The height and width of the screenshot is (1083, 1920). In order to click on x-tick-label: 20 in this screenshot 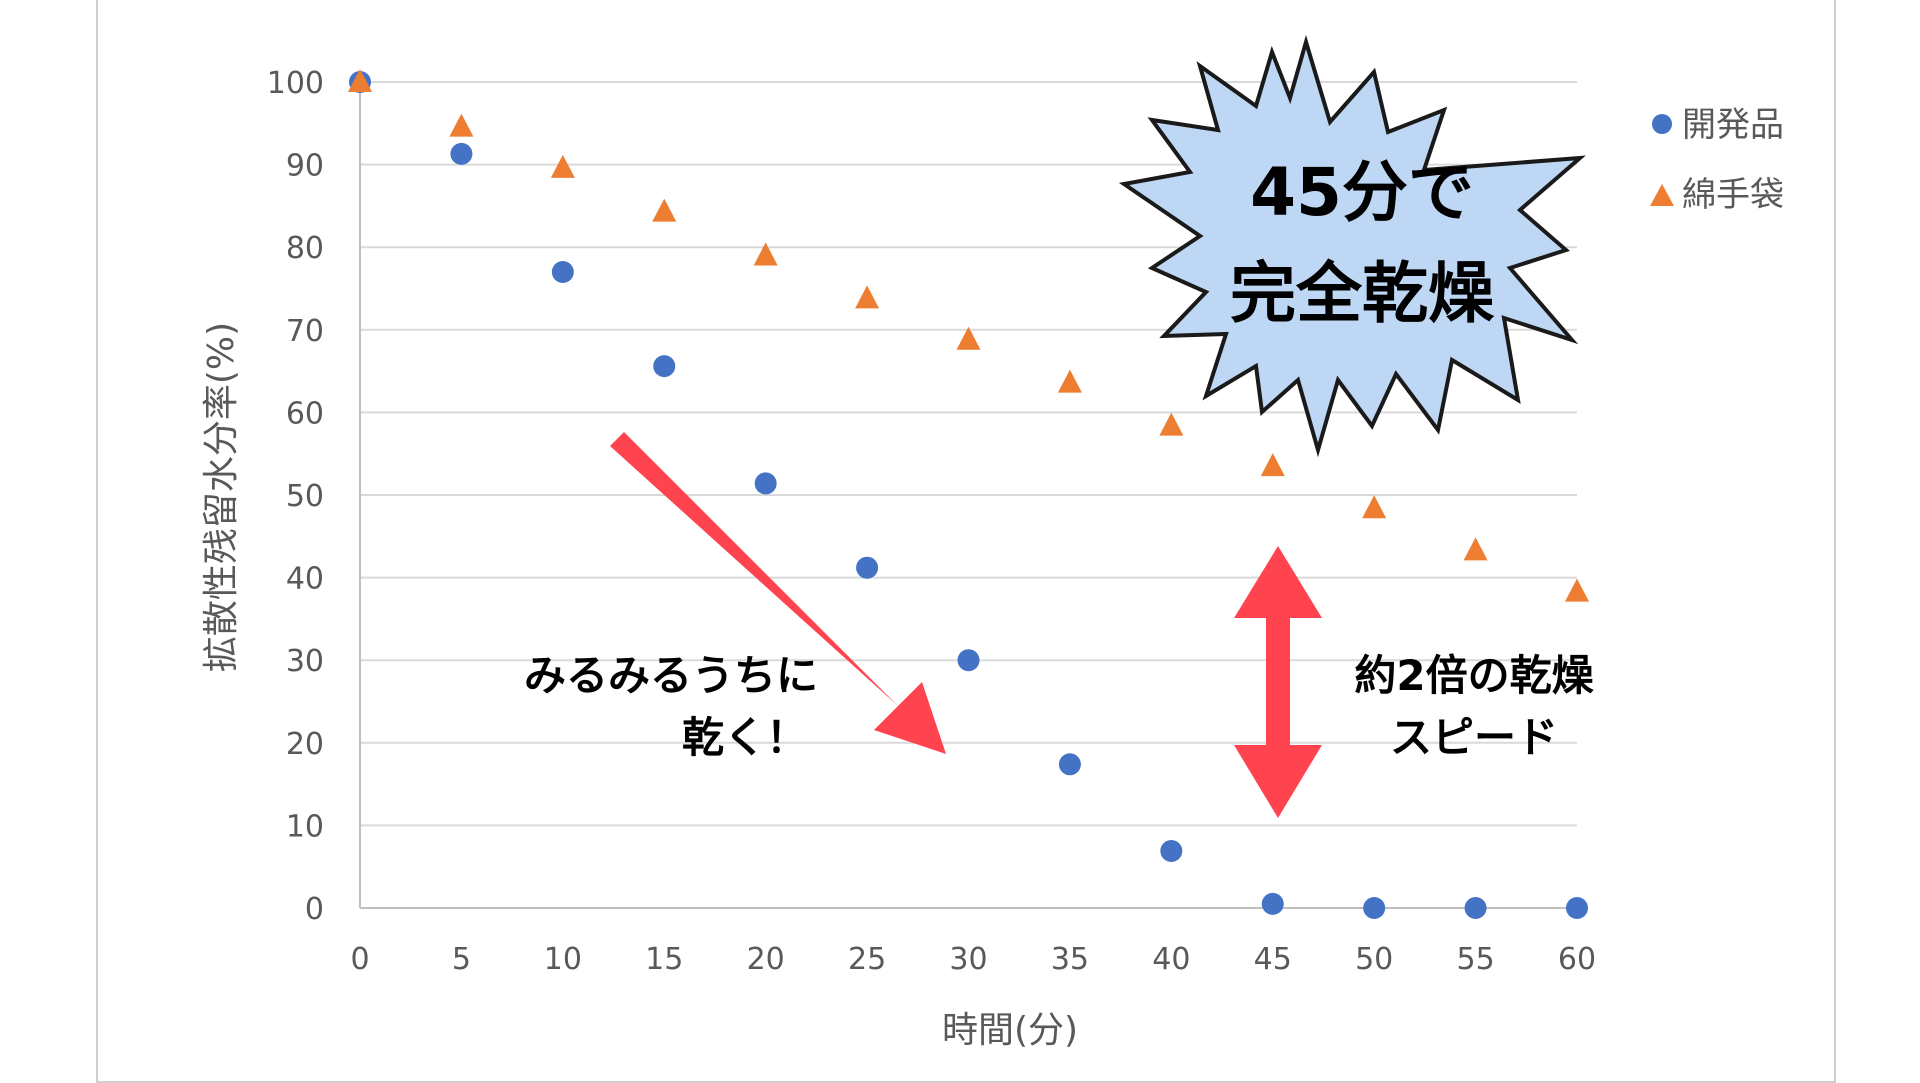, I will do `click(766, 959)`.